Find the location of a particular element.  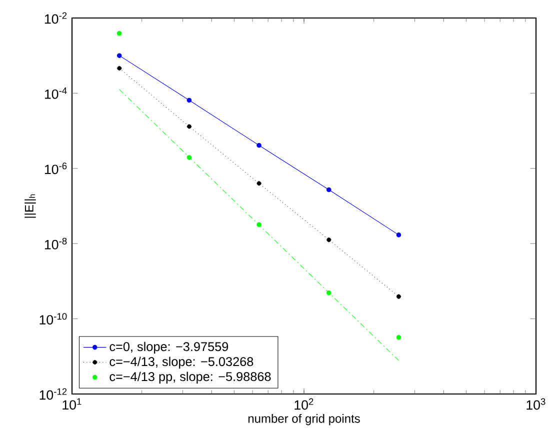

y-tick-label: 10$^{-8}$ is located at coordinates (55, 244).